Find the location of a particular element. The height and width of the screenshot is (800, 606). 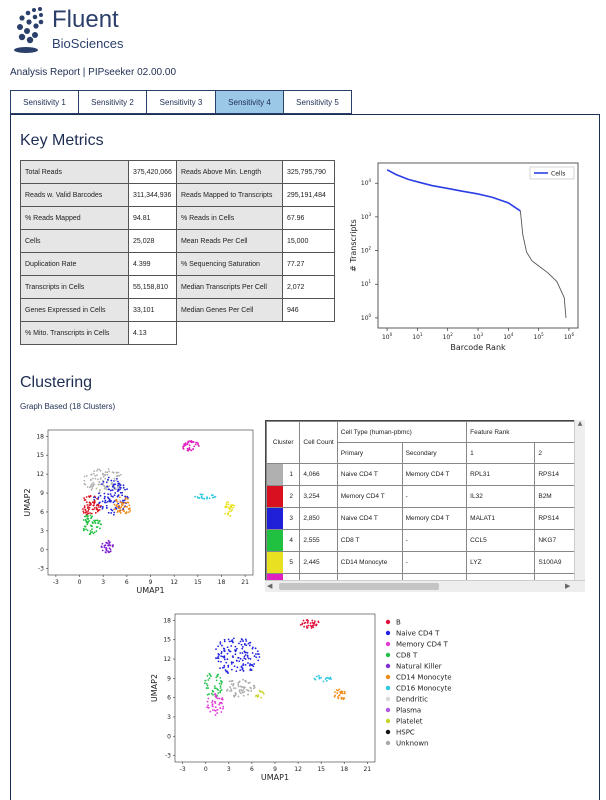

scroll-up-icon: ▲ is located at coordinates (580, 423).